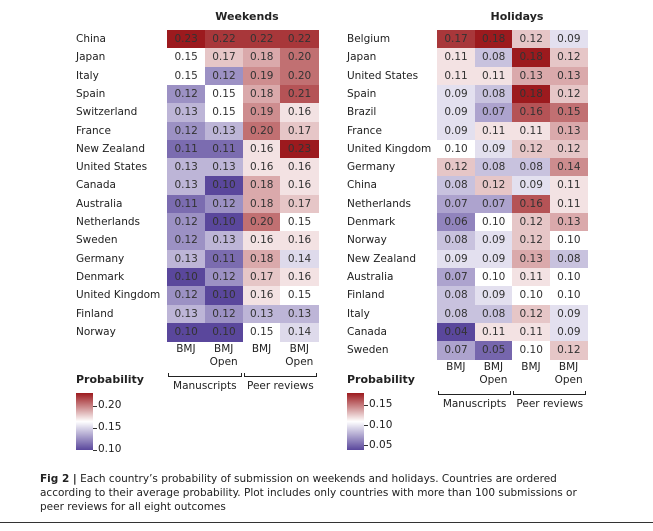  What do you see at coordinates (58, 479) in the screenshot?
I see `caption-label: Fig 2 |` at bounding box center [58, 479].